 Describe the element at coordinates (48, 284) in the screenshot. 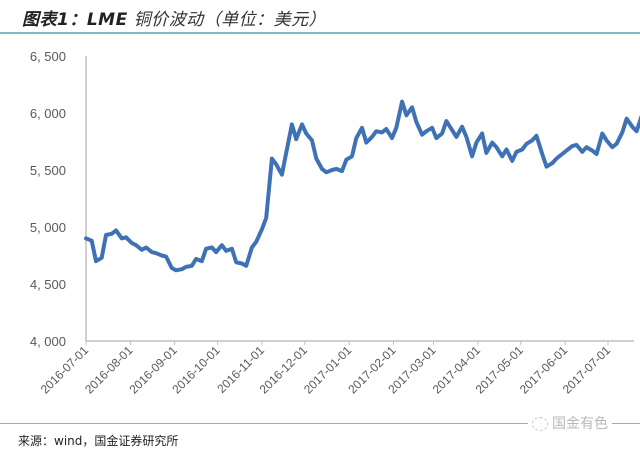

I see `y-tick-label: 4, 500` at that location.